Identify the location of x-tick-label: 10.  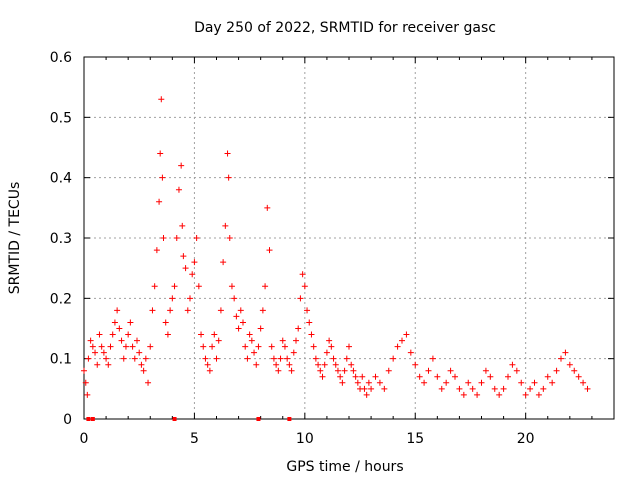
(305, 439).